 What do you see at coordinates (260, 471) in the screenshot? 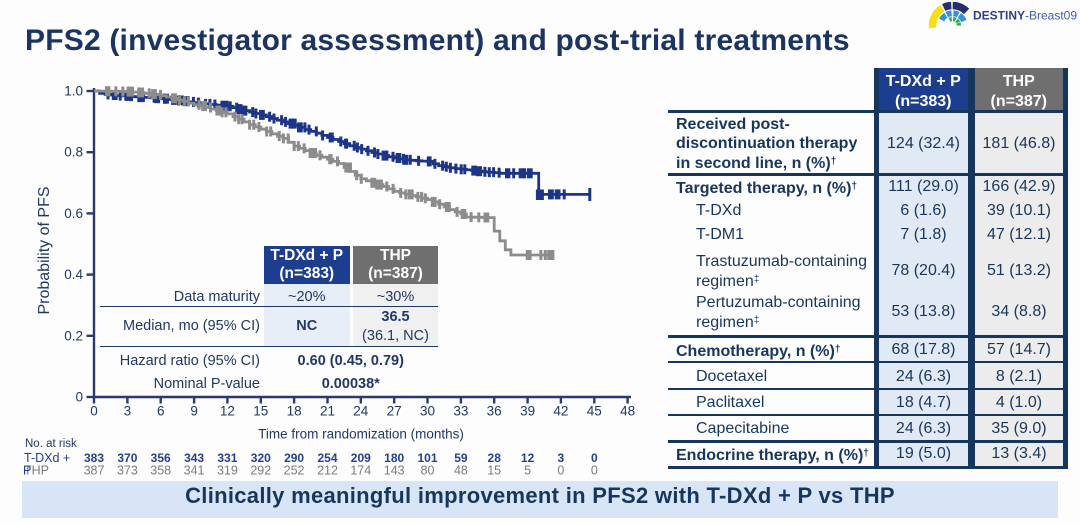
I see `svg-text: 292` at bounding box center [260, 471].